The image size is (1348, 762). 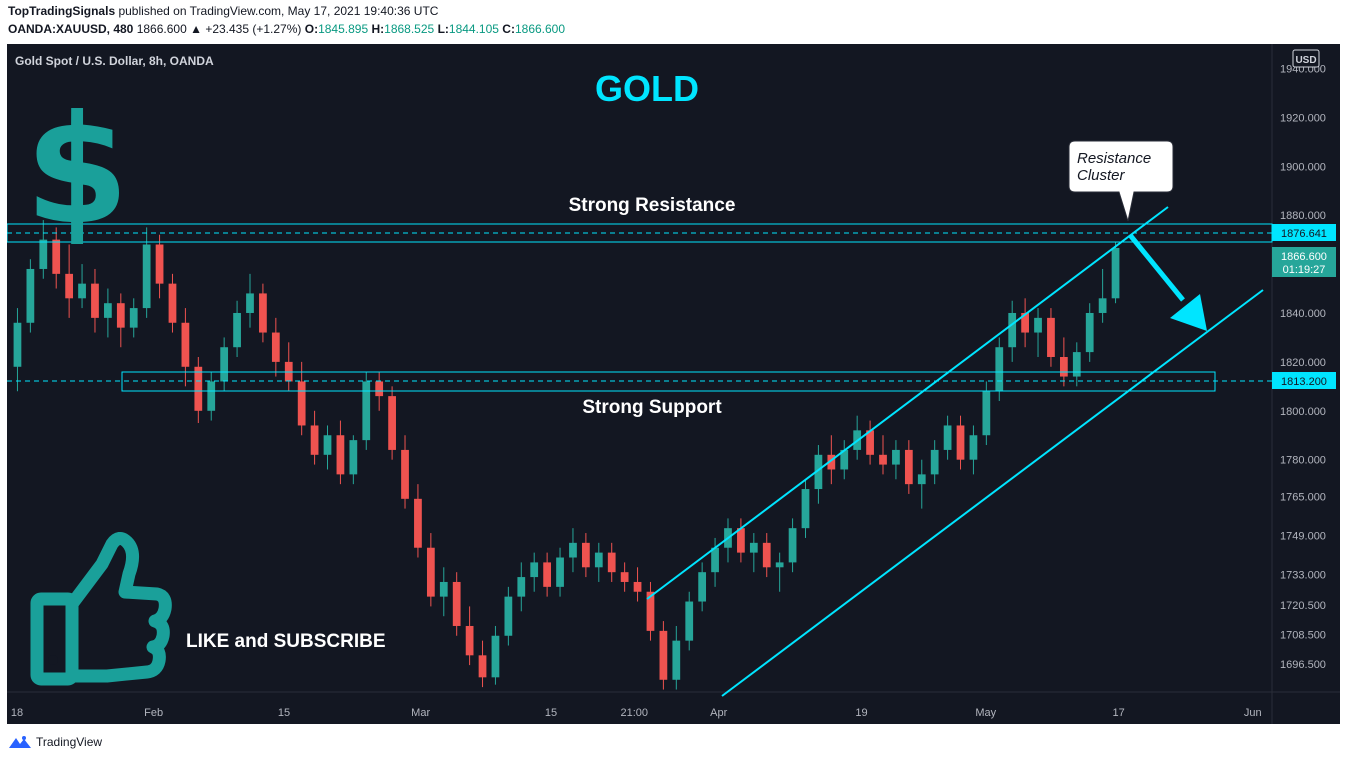 I want to click on gold-title: GOLD, so click(x=647, y=88).